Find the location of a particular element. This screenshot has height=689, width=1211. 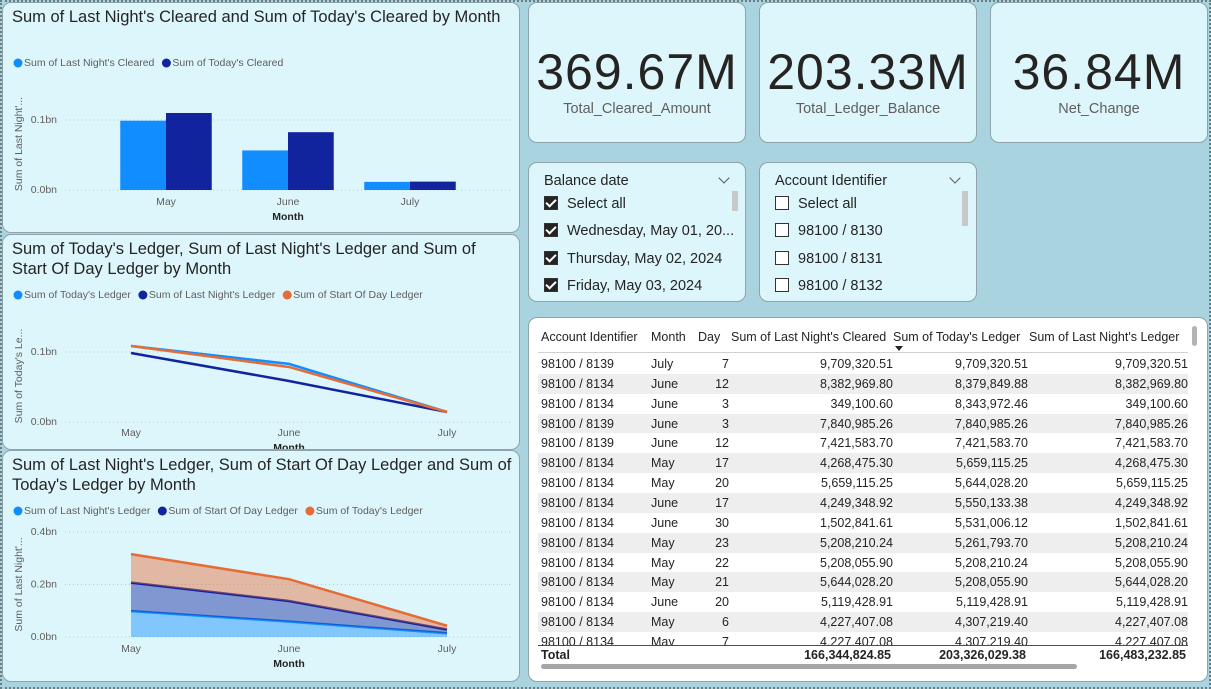

v-scrollbar is located at coordinates (1194, 336).